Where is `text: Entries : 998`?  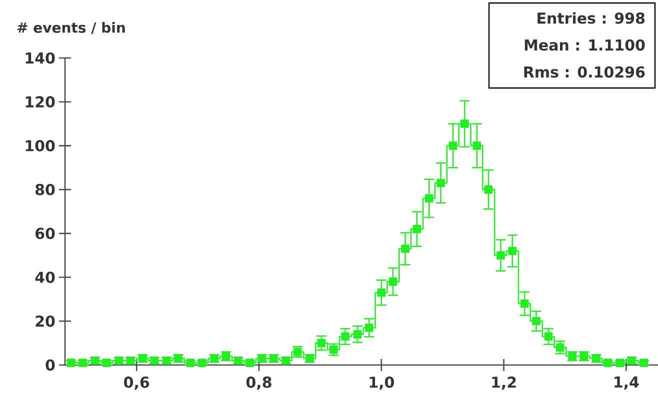
text: Entries : 998 is located at coordinates (591, 18).